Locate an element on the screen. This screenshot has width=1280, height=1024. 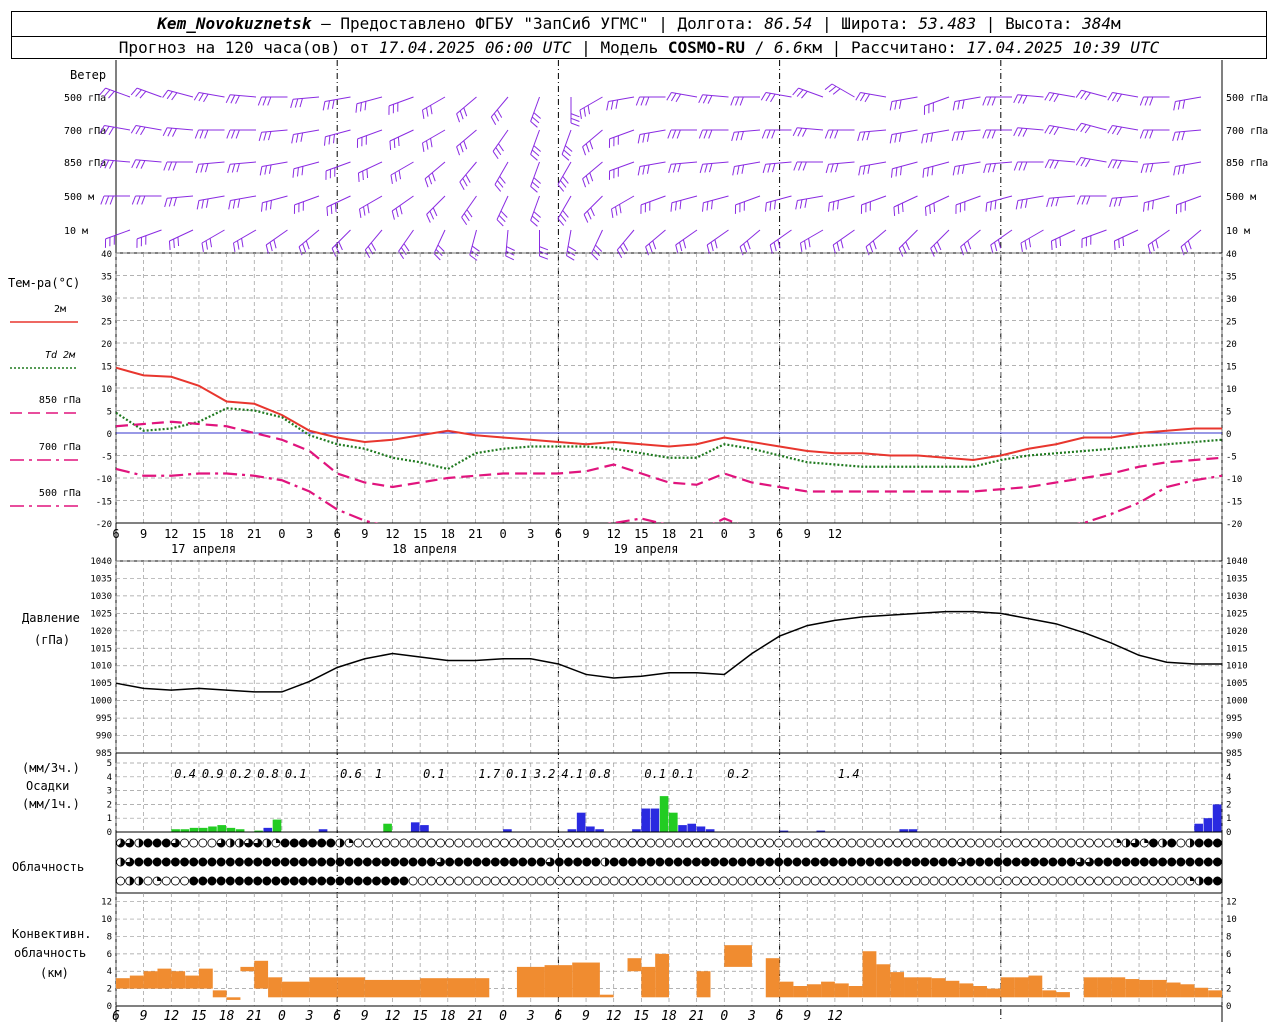
bottom-hour-tick-label: 0 is located at coordinates (282, 1016).